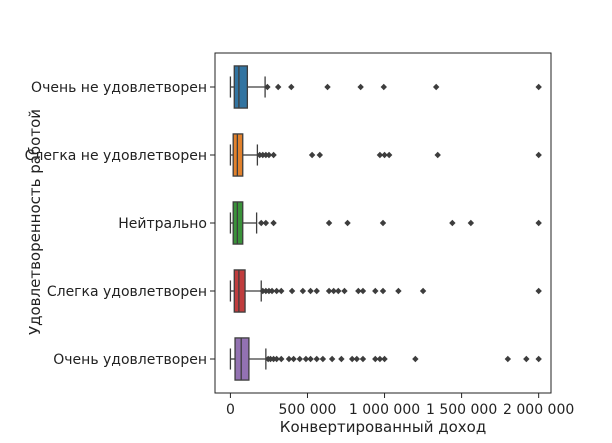  Describe the element at coordinates (308, 410) in the screenshot. I see `x-tick-label: 500 000` at that location.